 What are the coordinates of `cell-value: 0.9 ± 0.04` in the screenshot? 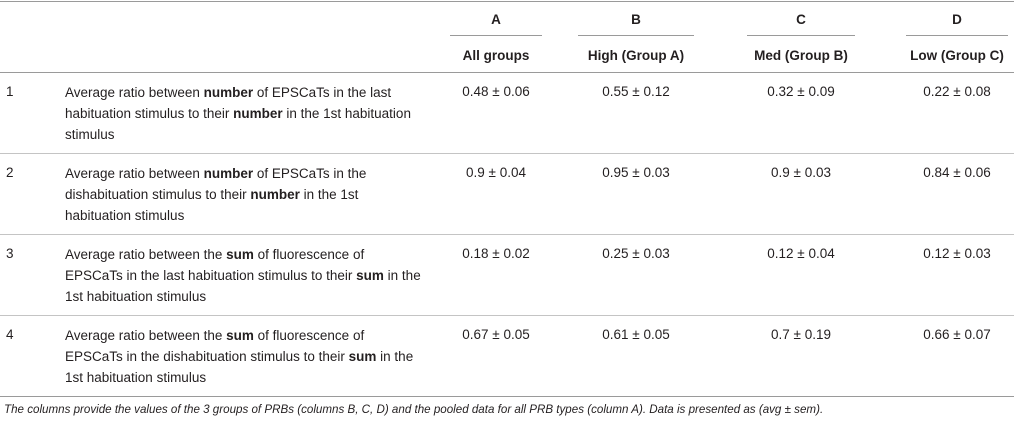 It's located at (496, 172).